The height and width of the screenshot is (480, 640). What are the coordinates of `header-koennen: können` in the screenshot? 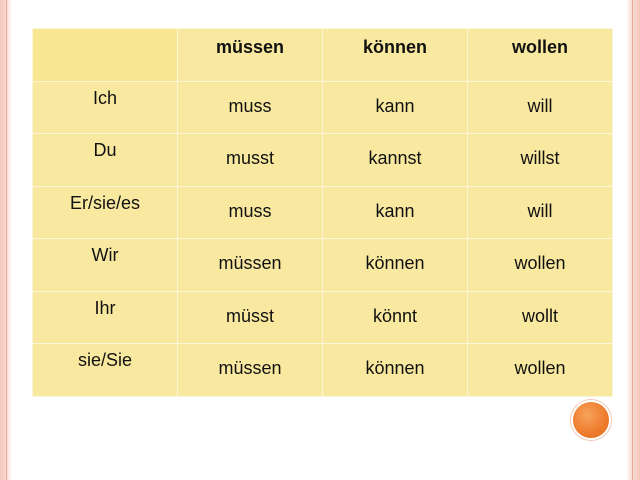 It's located at (395, 55).